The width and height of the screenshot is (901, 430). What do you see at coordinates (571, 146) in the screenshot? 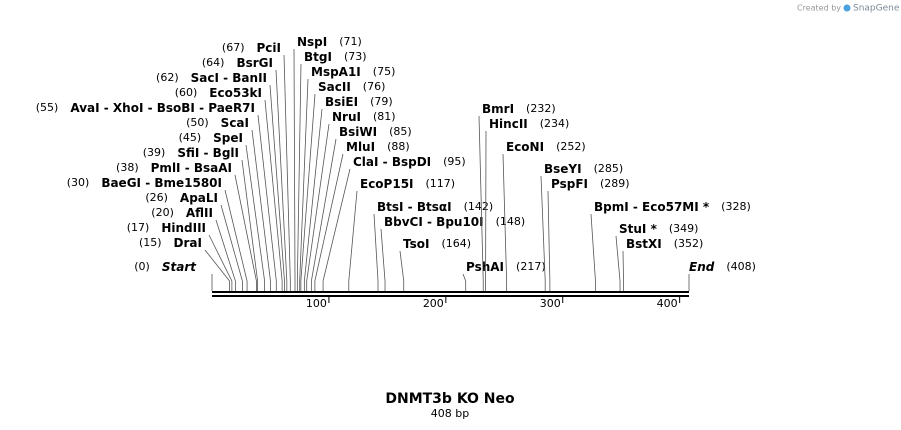
I see `site-position: (252)` at bounding box center [571, 146].